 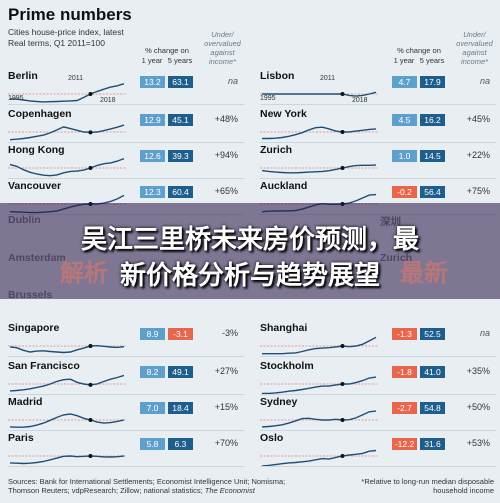 What do you see at coordinates (404, 60) in the screenshot?
I see `col-1yr-header-right: 1 year` at bounding box center [404, 60].